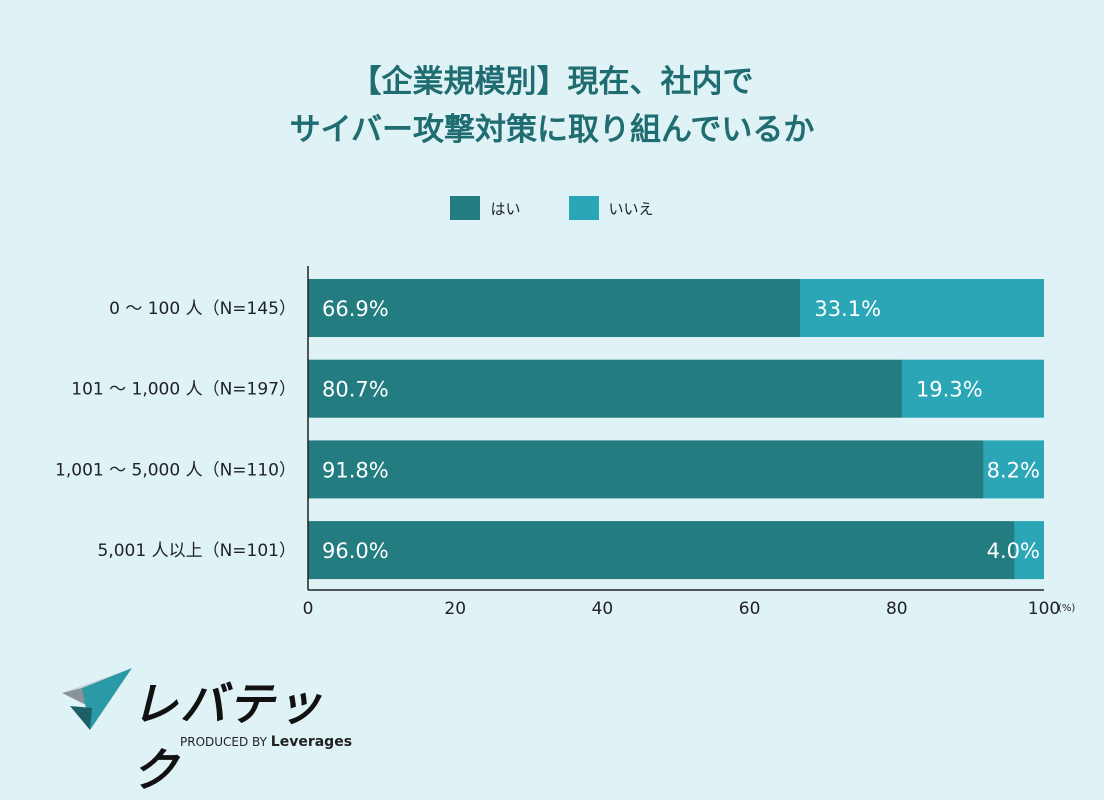 The image size is (1104, 800). I want to click on chart-title: 【企業規模別】現在、社内で サイバー攻撃対策に取り組んでいるか, so click(552, 106).